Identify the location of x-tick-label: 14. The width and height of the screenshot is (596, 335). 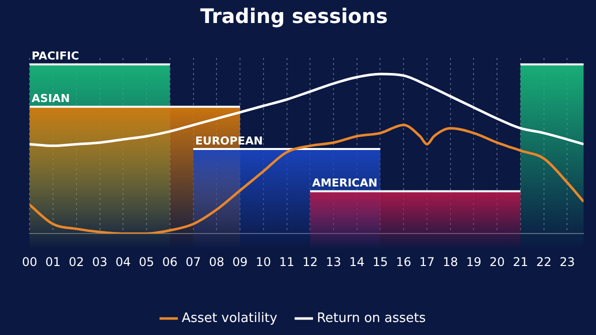
(357, 261).